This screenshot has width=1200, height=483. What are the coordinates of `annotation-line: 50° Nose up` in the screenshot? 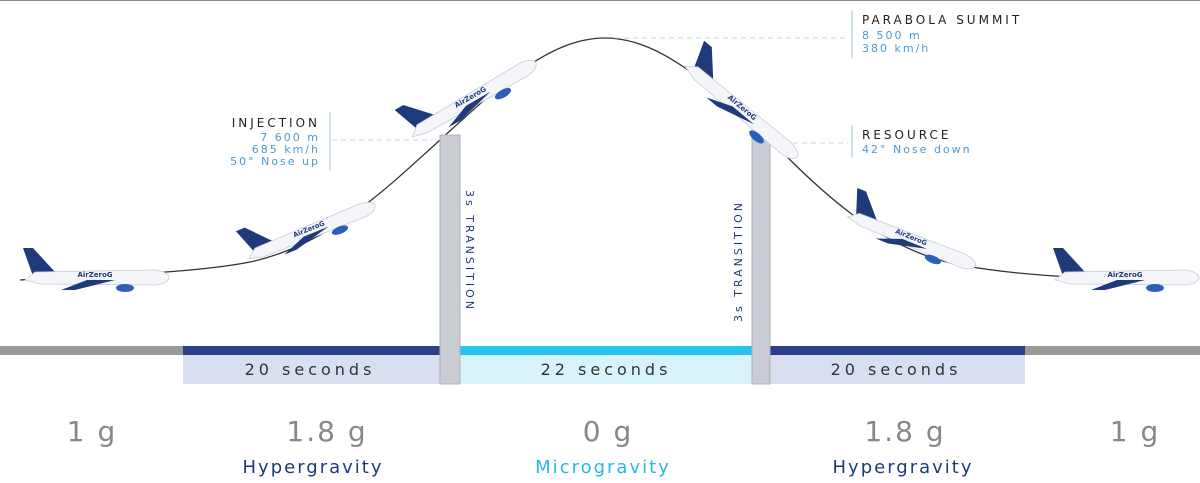 It's located at (275, 161).